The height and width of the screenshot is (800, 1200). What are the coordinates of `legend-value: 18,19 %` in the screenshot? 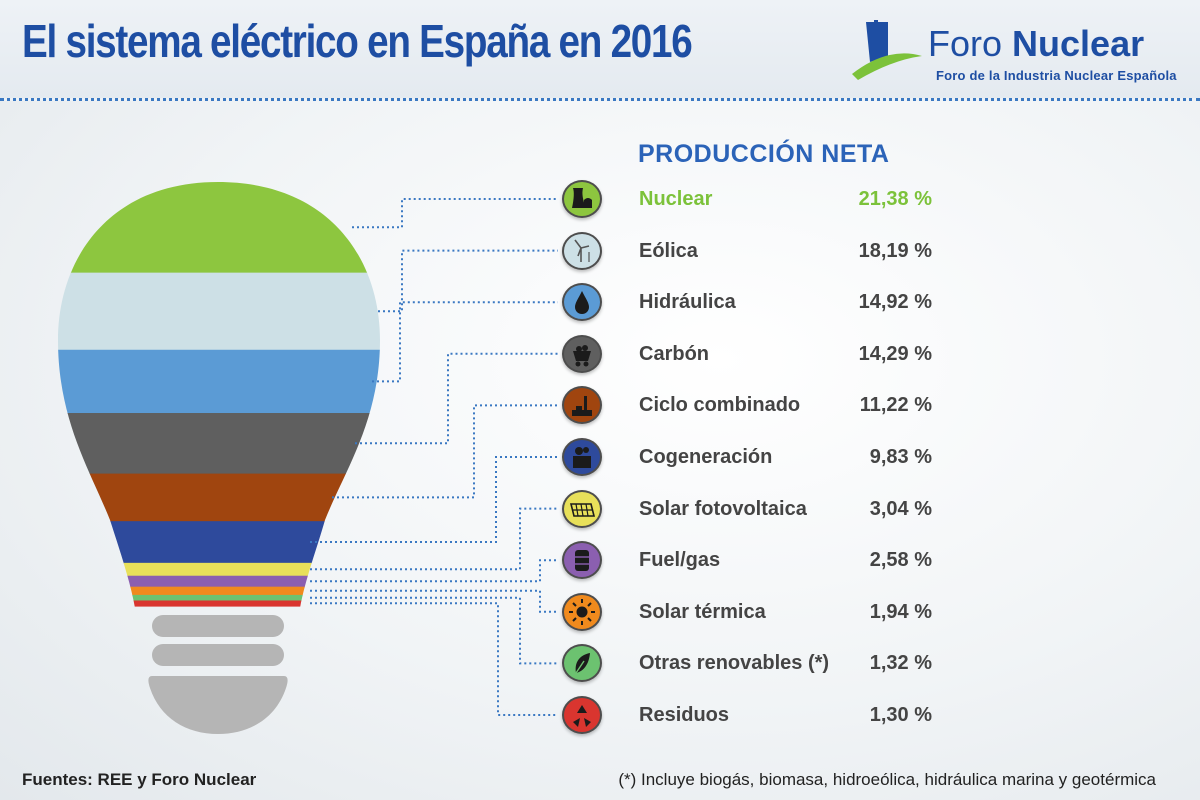 It's located at (895, 250).